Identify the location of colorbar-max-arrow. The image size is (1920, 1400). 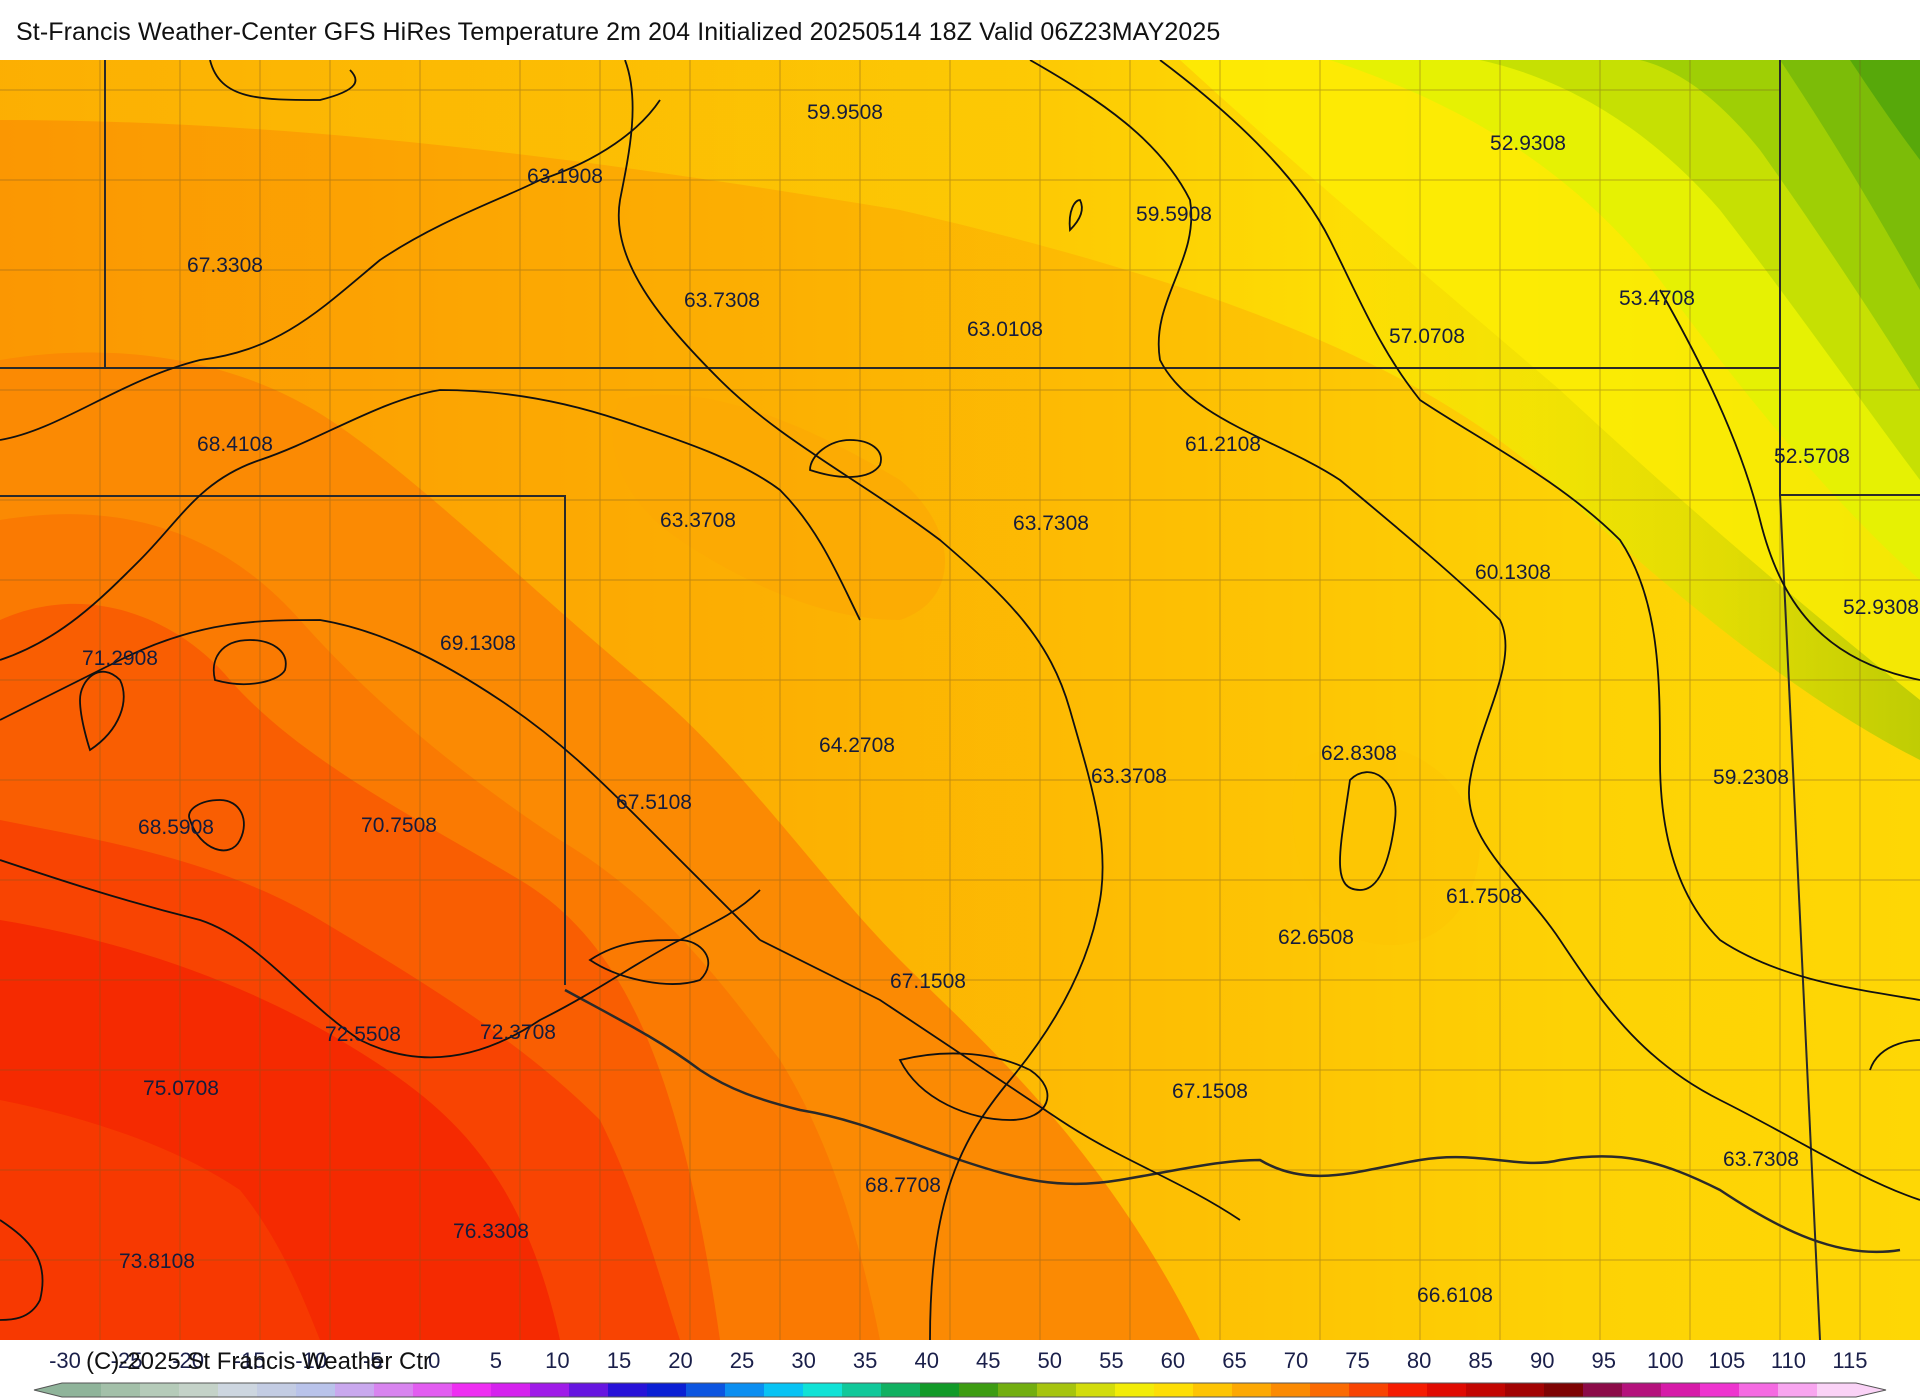
(1871, 1390).